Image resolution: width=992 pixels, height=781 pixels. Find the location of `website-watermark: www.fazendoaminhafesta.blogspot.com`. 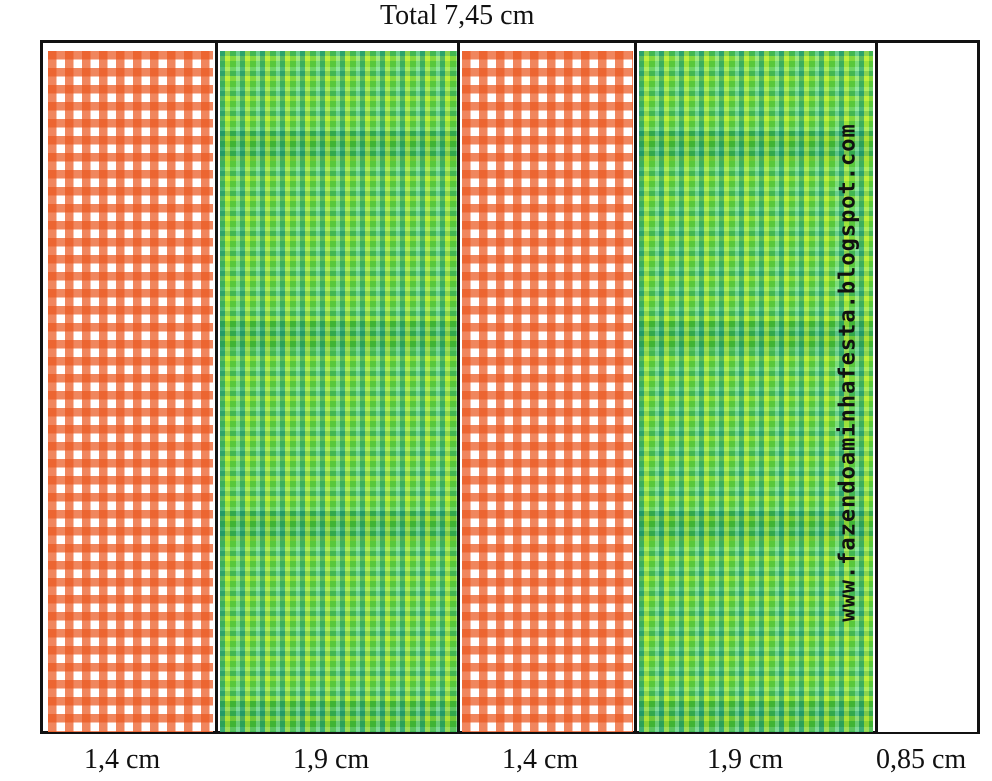

website-watermark: www.fazendoaminhafesta.blogspot.com is located at coordinates (848, 372).